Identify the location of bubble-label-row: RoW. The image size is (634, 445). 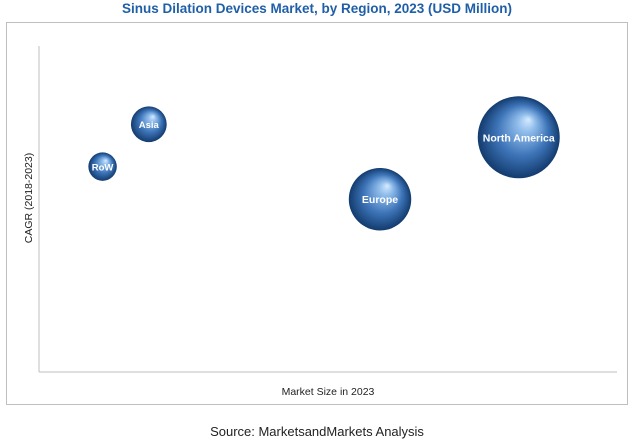
(103, 168).